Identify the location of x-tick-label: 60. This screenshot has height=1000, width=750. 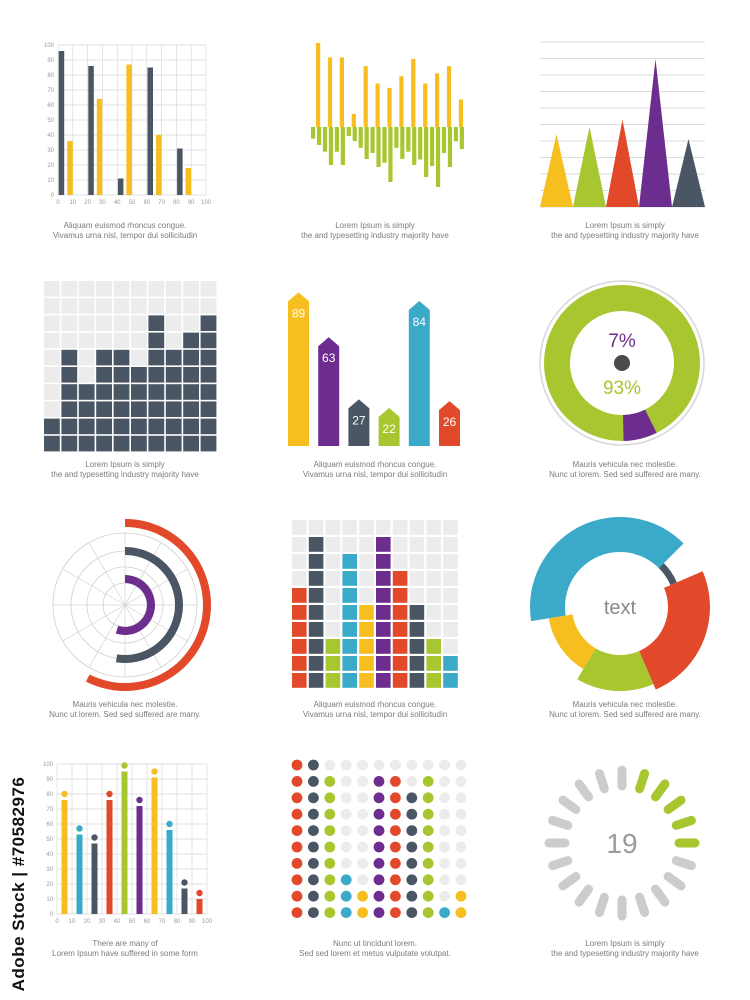
(146, 203).